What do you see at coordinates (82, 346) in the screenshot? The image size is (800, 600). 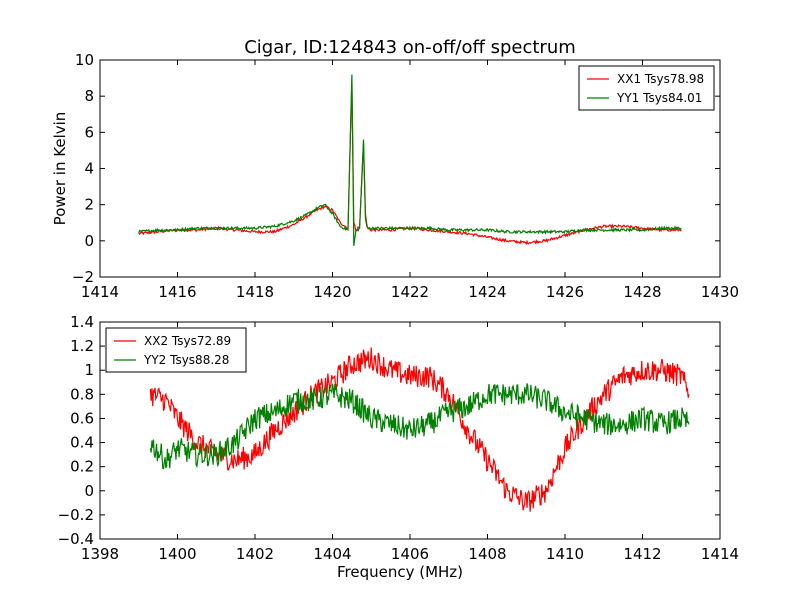 I see `y-tick-label: 1.2` at bounding box center [82, 346].